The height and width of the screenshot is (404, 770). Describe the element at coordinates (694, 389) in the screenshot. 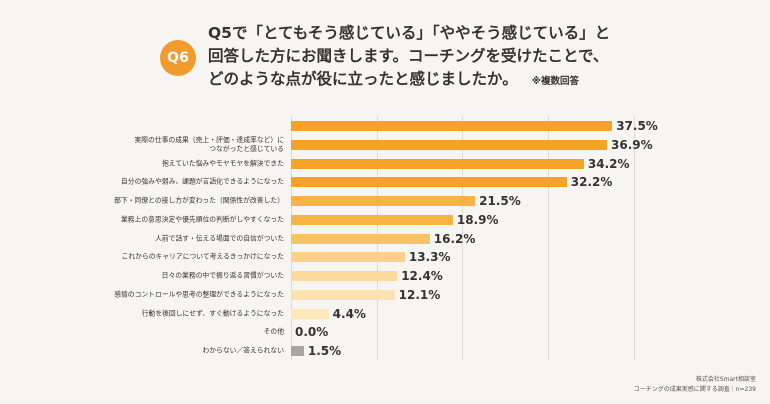

I see `source-survey: コーチングの成果実感に関する調査｜n=239` at that location.